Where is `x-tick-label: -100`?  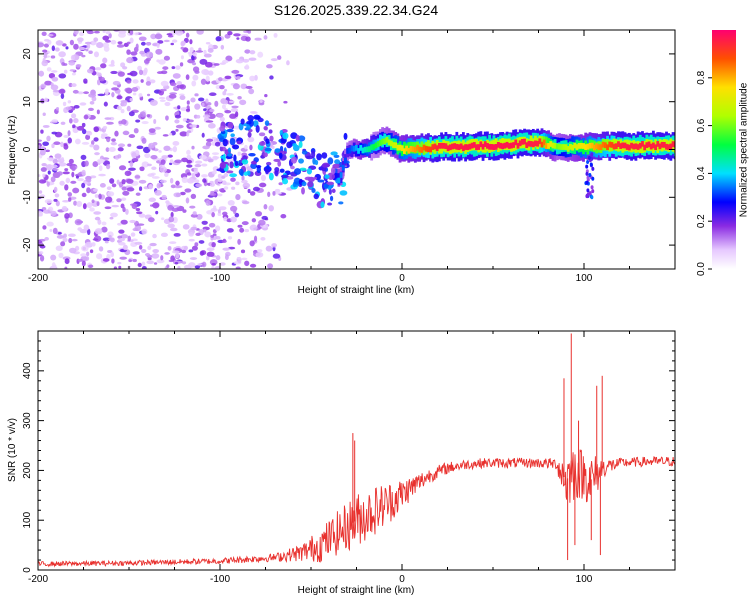 x-tick-label: -100 is located at coordinates (220, 579).